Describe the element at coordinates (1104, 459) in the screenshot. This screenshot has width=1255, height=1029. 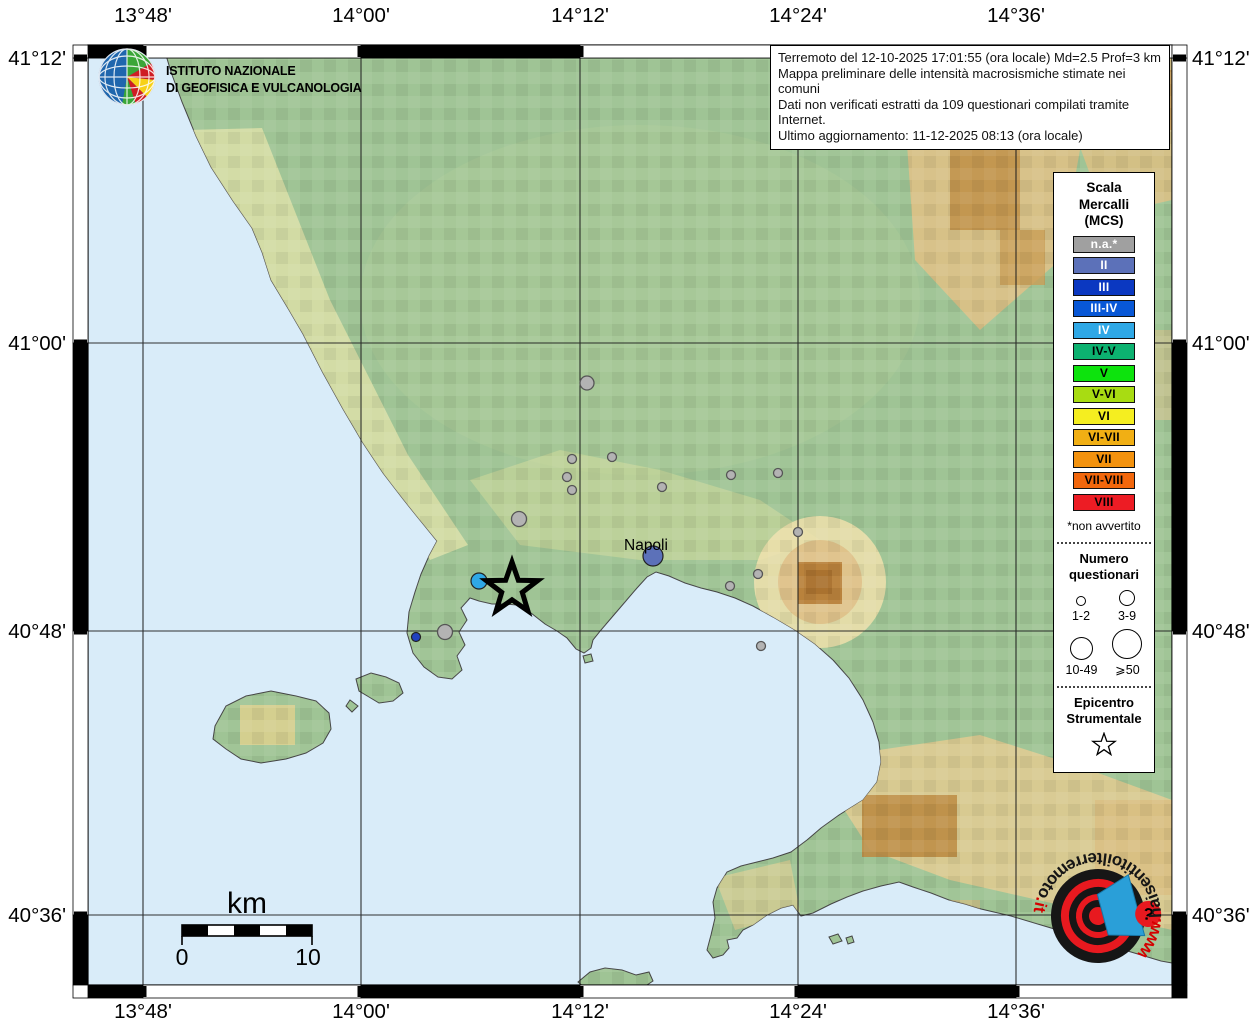
I see `mercalli-chip-vii: VII` at that location.